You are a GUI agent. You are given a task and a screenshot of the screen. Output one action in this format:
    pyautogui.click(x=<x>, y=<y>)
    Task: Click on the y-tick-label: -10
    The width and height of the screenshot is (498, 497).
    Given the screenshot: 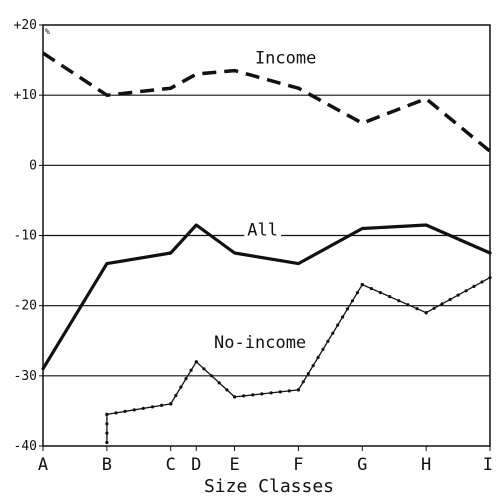 What is the action you would take?
    pyautogui.click(x=25, y=236)
    